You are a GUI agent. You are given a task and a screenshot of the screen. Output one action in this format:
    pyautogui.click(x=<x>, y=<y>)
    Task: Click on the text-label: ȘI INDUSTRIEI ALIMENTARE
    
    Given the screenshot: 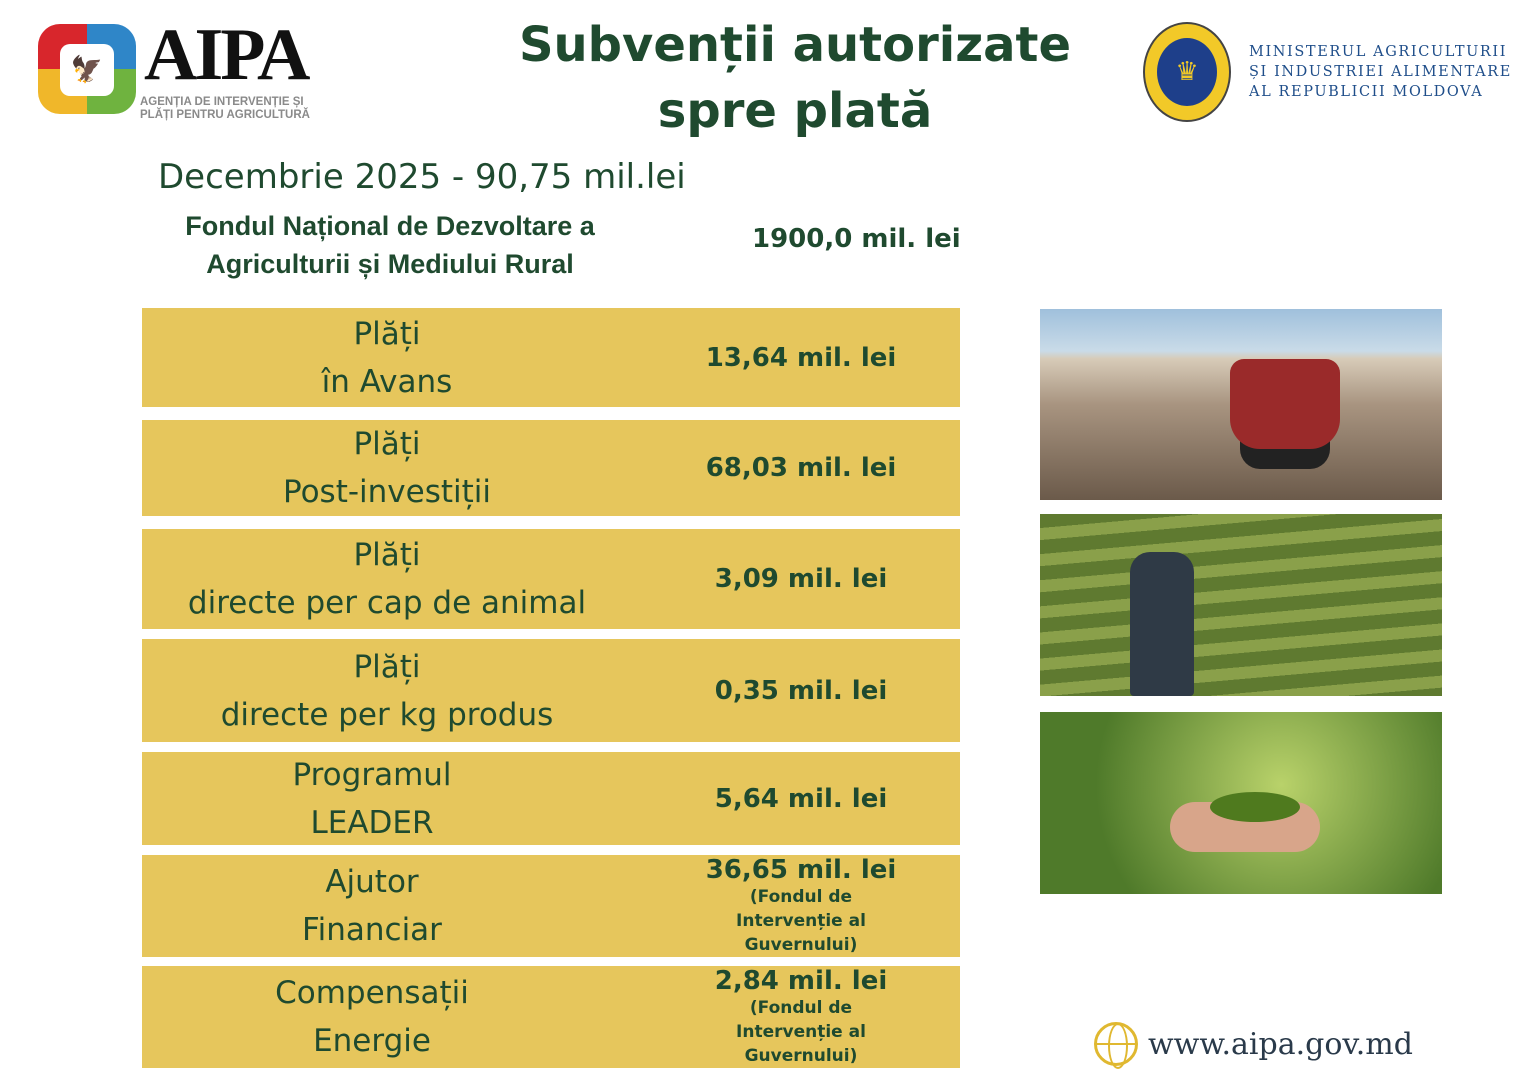 What is the action you would take?
    pyautogui.click(x=1380, y=72)
    